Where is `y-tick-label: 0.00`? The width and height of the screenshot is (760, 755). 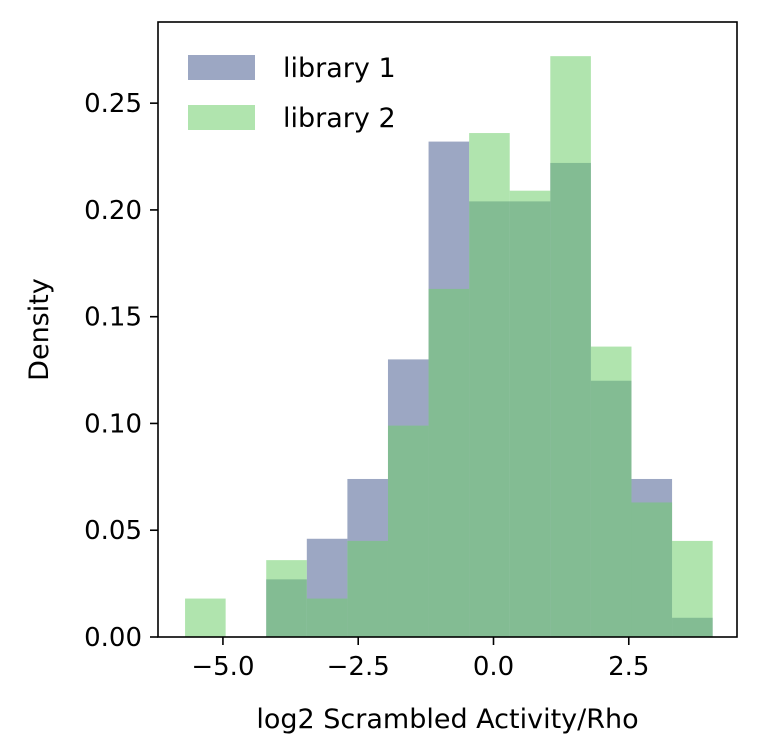
y-tick-label: 0.00 is located at coordinates (113, 638).